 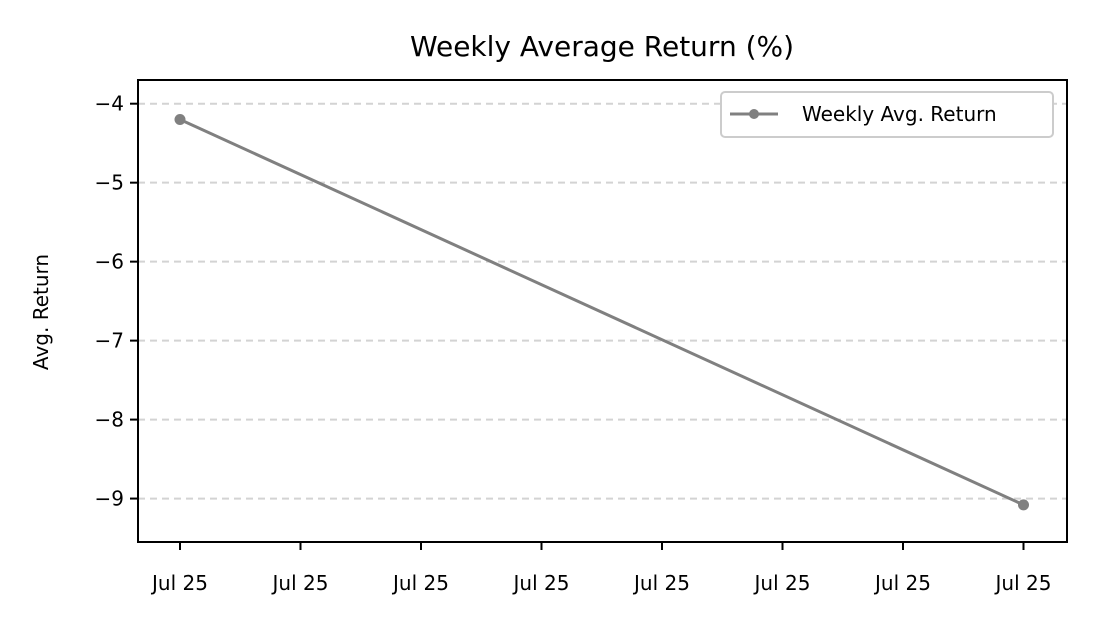 I want to click on y-tick-label: −7, so click(x=109, y=341).